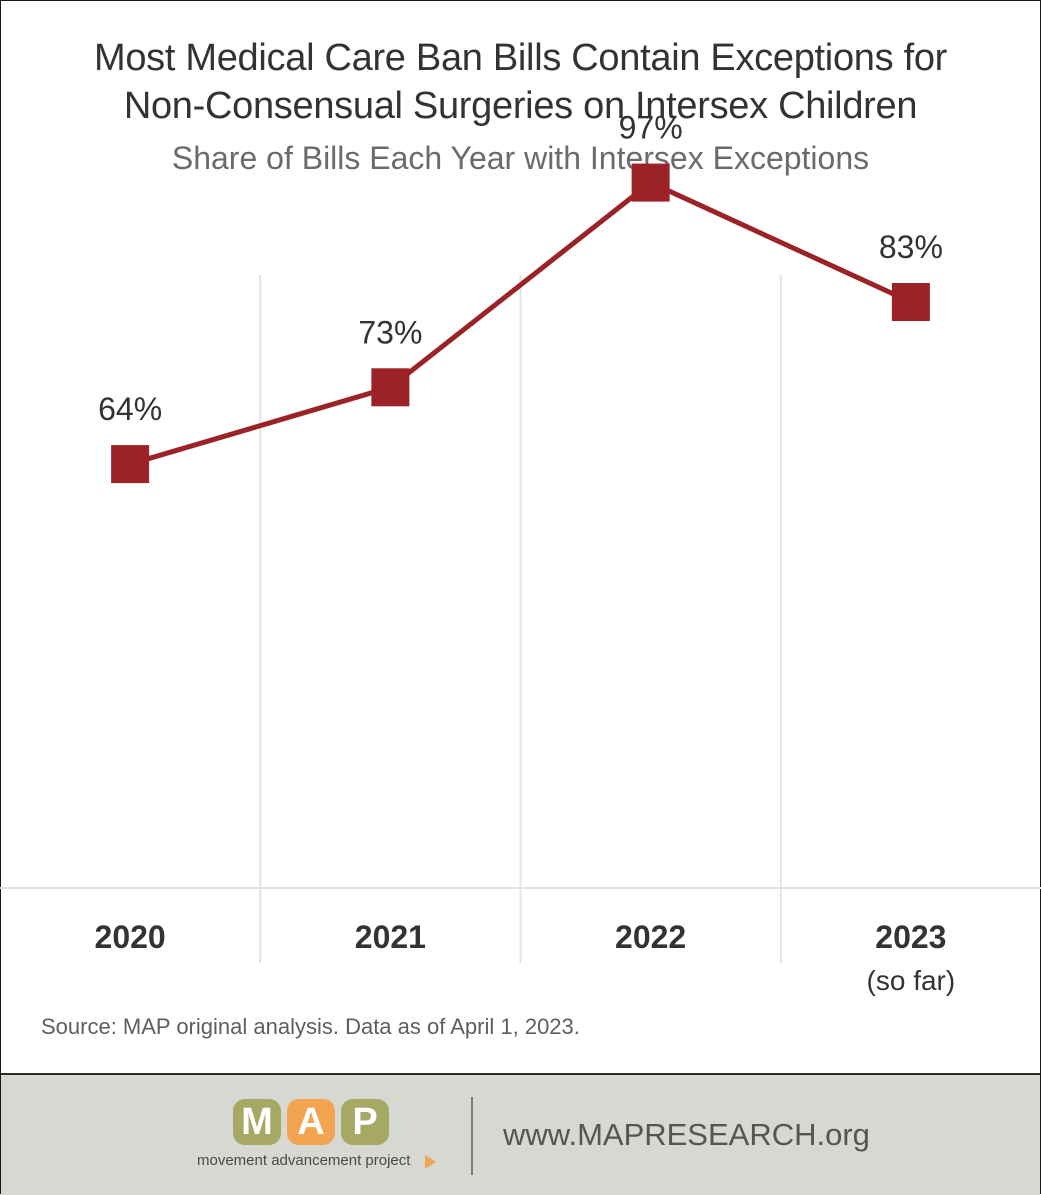 The width and height of the screenshot is (1041, 1195). I want to click on data-point-2020, so click(130, 464).